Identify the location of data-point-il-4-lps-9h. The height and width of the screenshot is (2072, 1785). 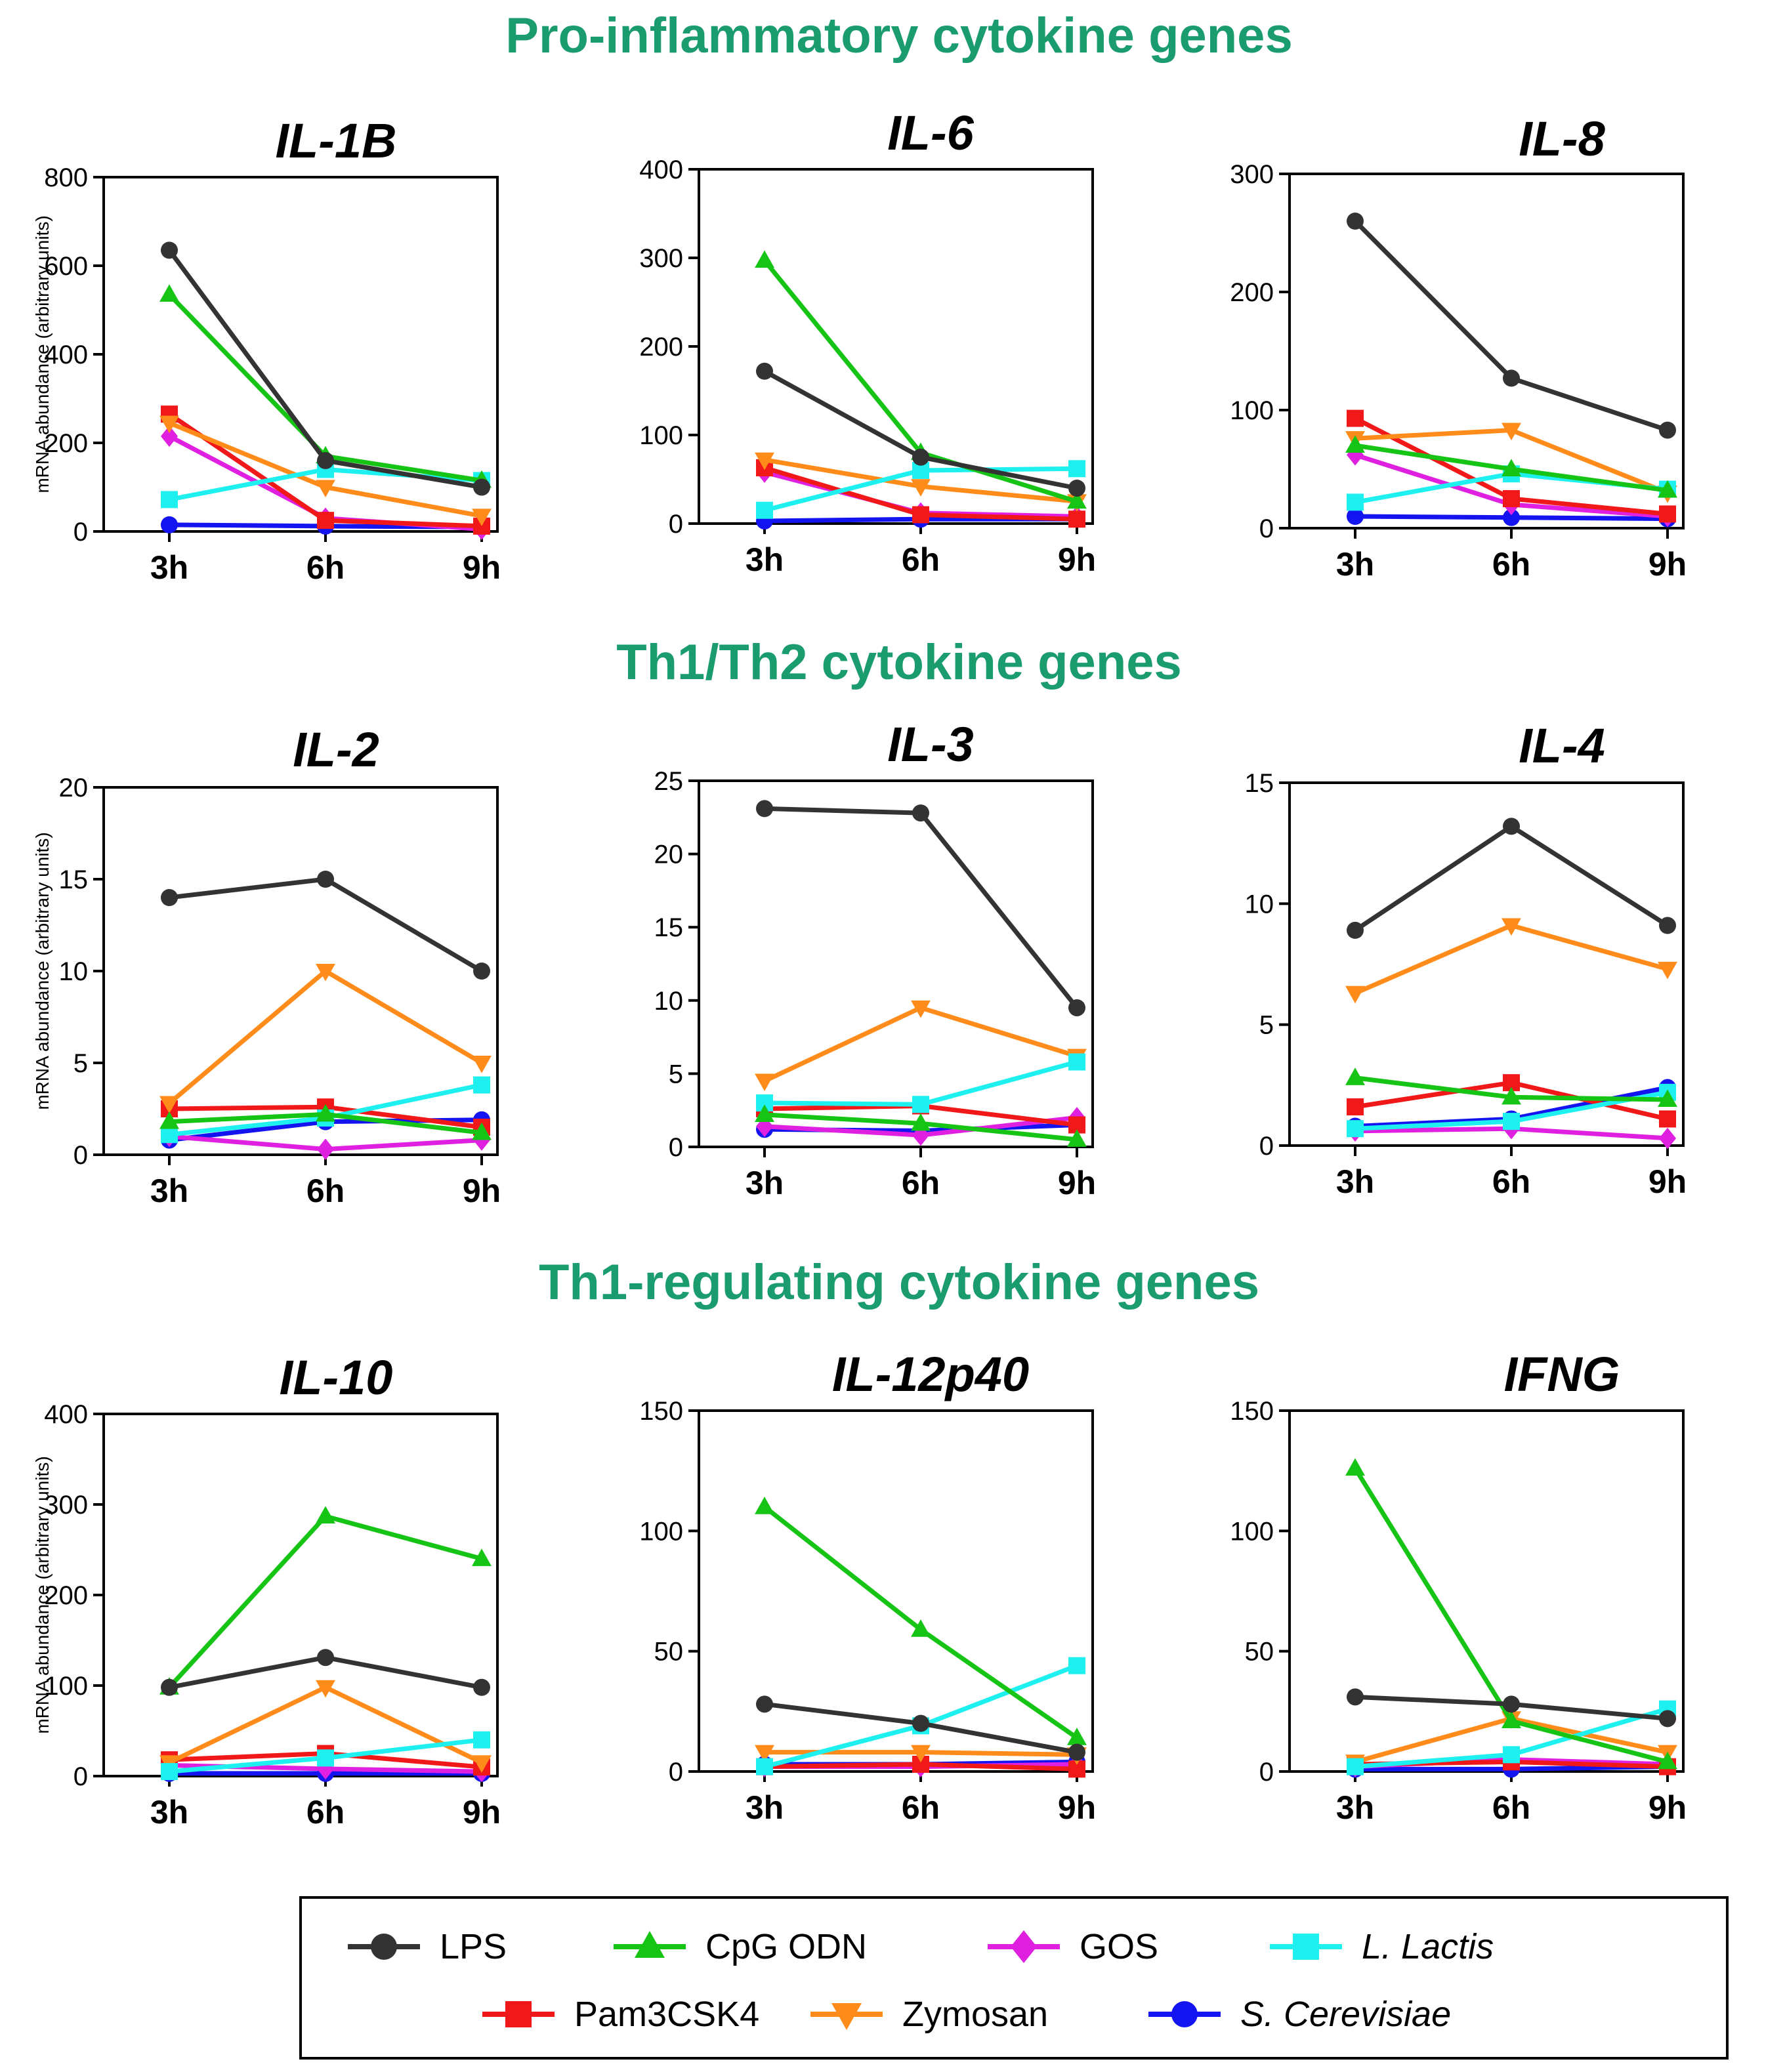
(1667, 925).